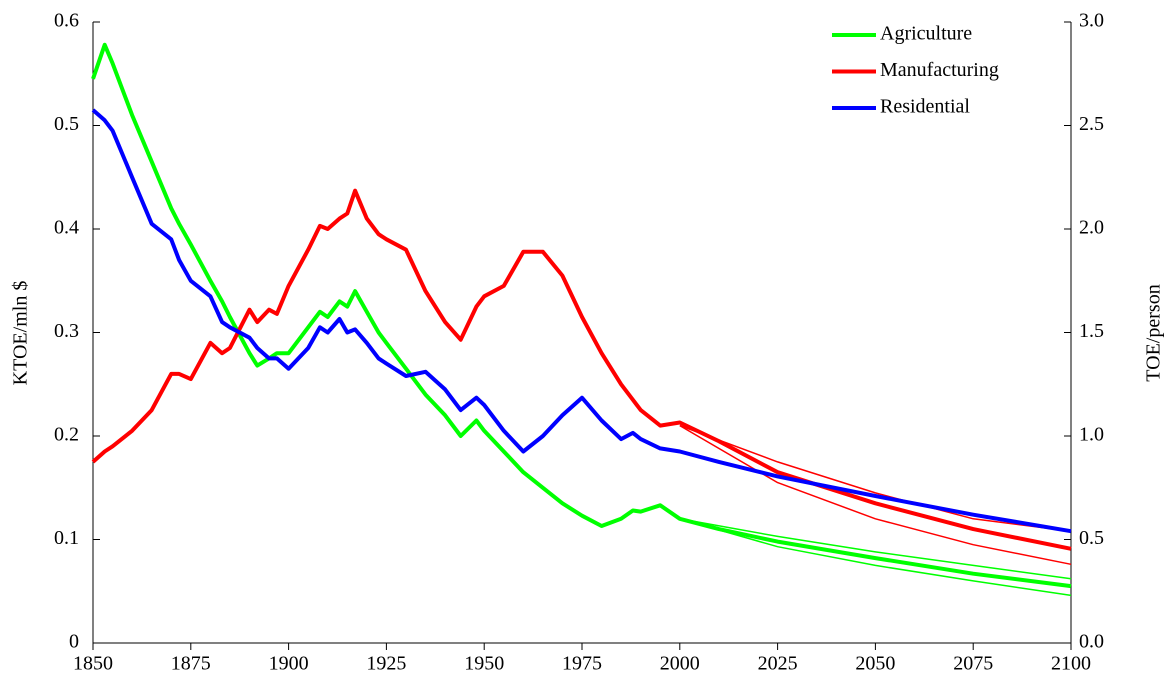 The image size is (1176, 697). Describe the element at coordinates (1071, 664) in the screenshot. I see `x-tick-label: 2100` at that location.